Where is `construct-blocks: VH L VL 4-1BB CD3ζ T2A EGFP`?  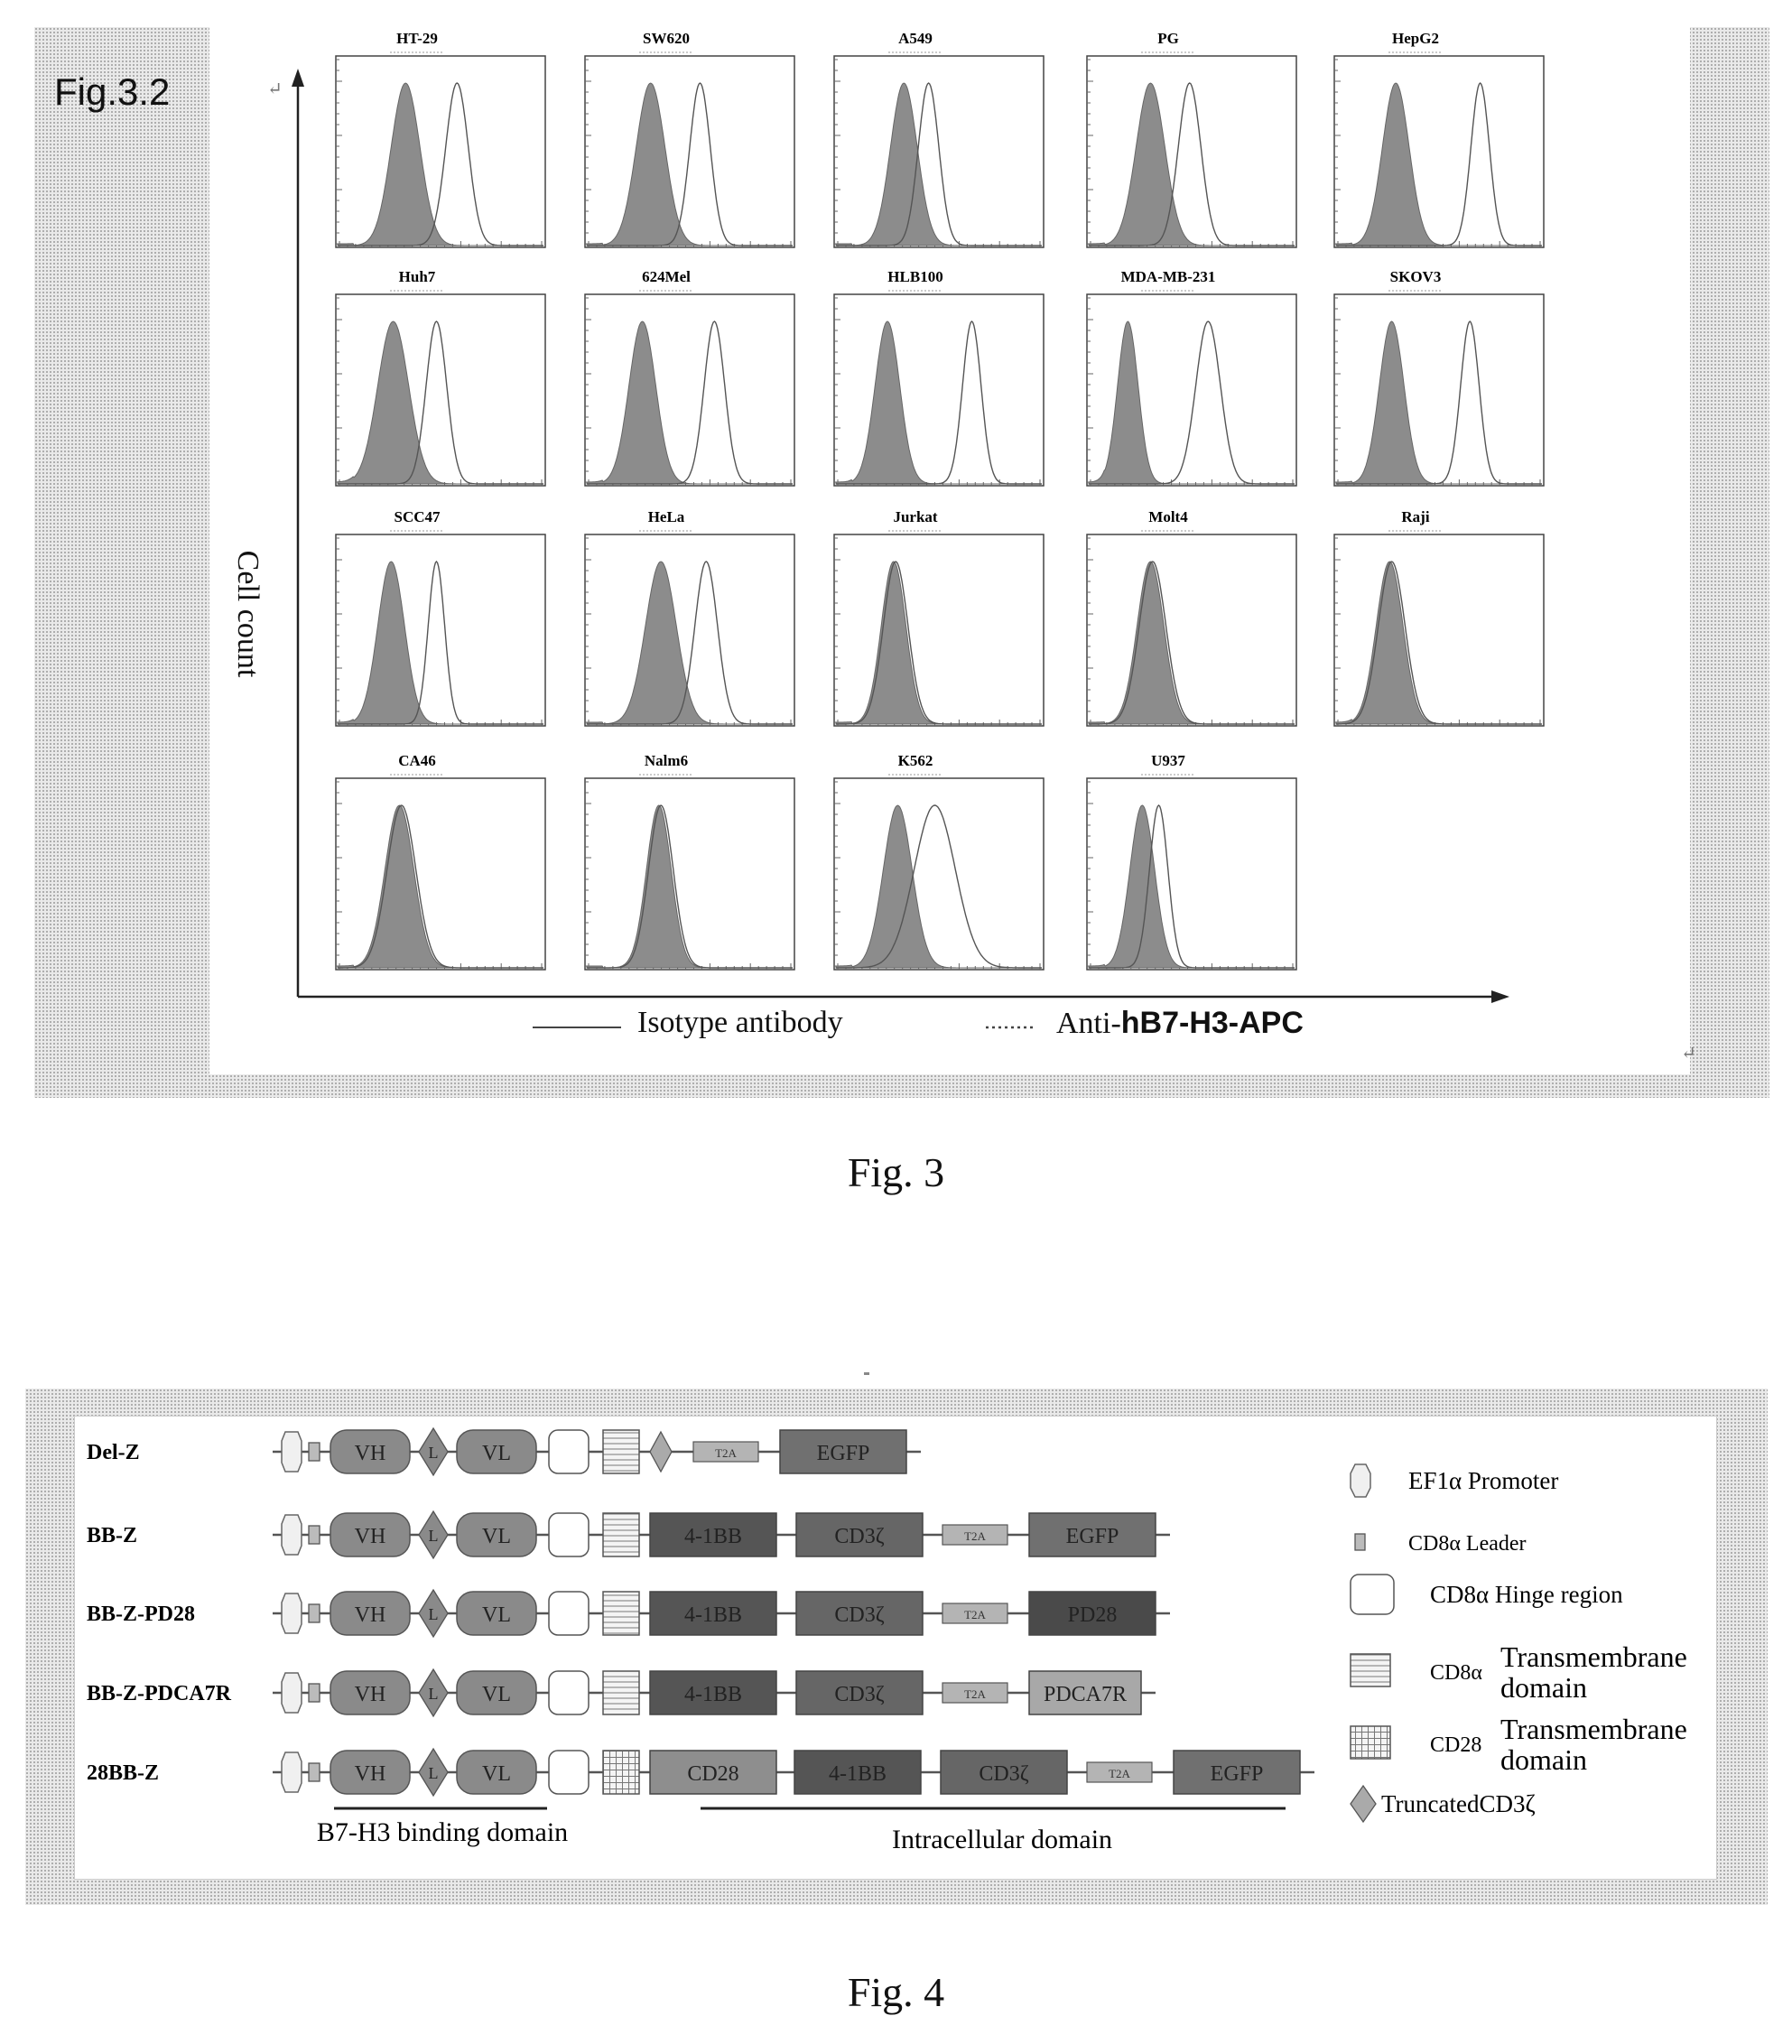
construct-blocks: VH L VL 4-1BB CD3ζ T2A EGFP is located at coordinates (718, 1535).